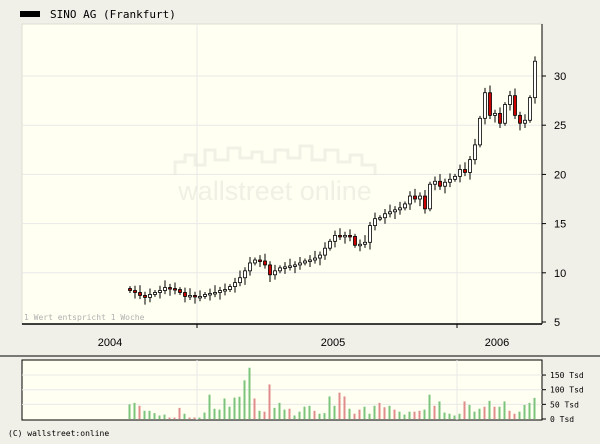  What do you see at coordinates (560, 77) in the screenshot?
I see `y-tick-label: 30` at bounding box center [560, 77].